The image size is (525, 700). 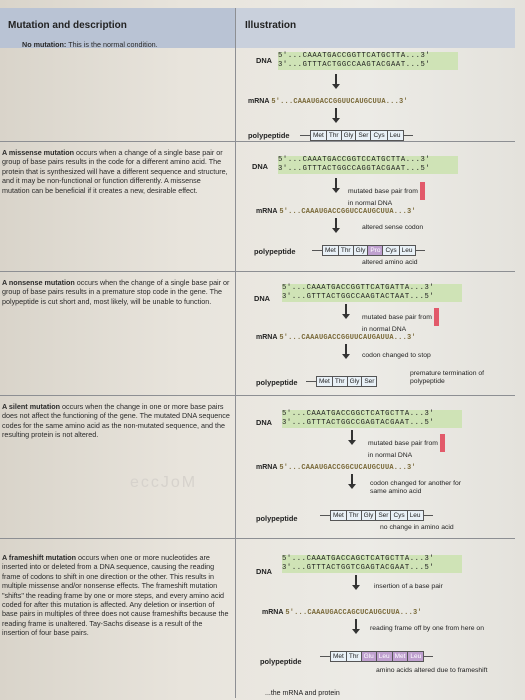 I want to click on codon-note: codon changed to stop, so click(x=396, y=355).